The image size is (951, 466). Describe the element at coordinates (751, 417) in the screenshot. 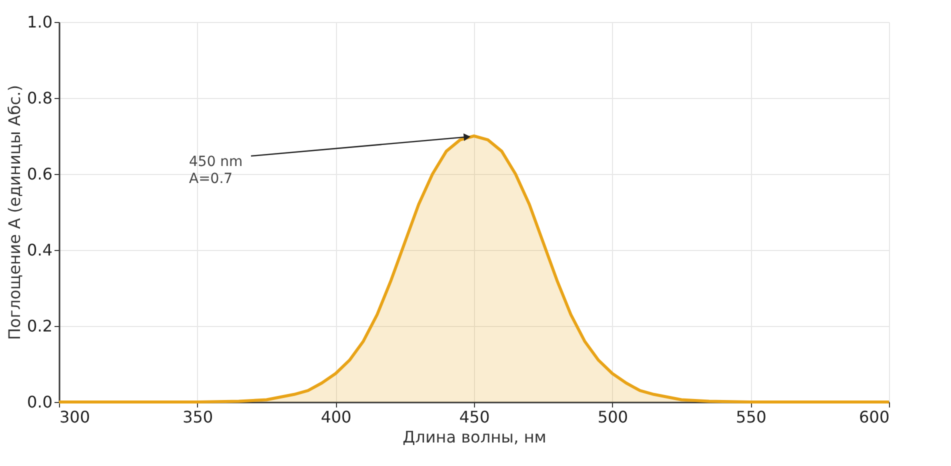

I see `x-tick-label: 550` at that location.